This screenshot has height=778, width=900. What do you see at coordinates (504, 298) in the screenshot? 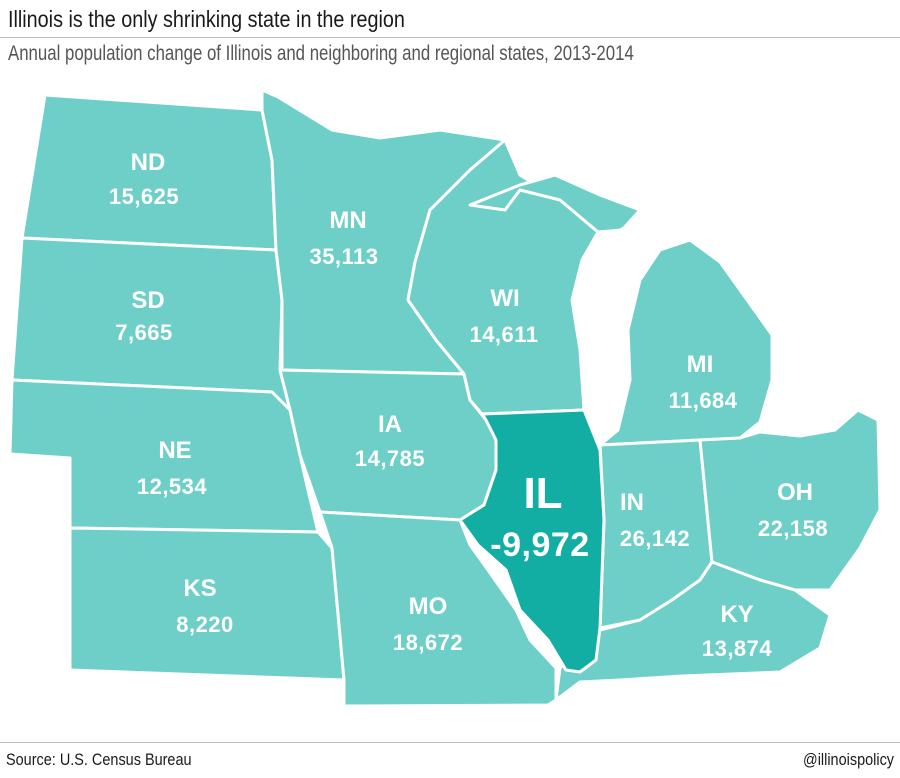
I see `label-wi-abbr: WI` at bounding box center [504, 298].